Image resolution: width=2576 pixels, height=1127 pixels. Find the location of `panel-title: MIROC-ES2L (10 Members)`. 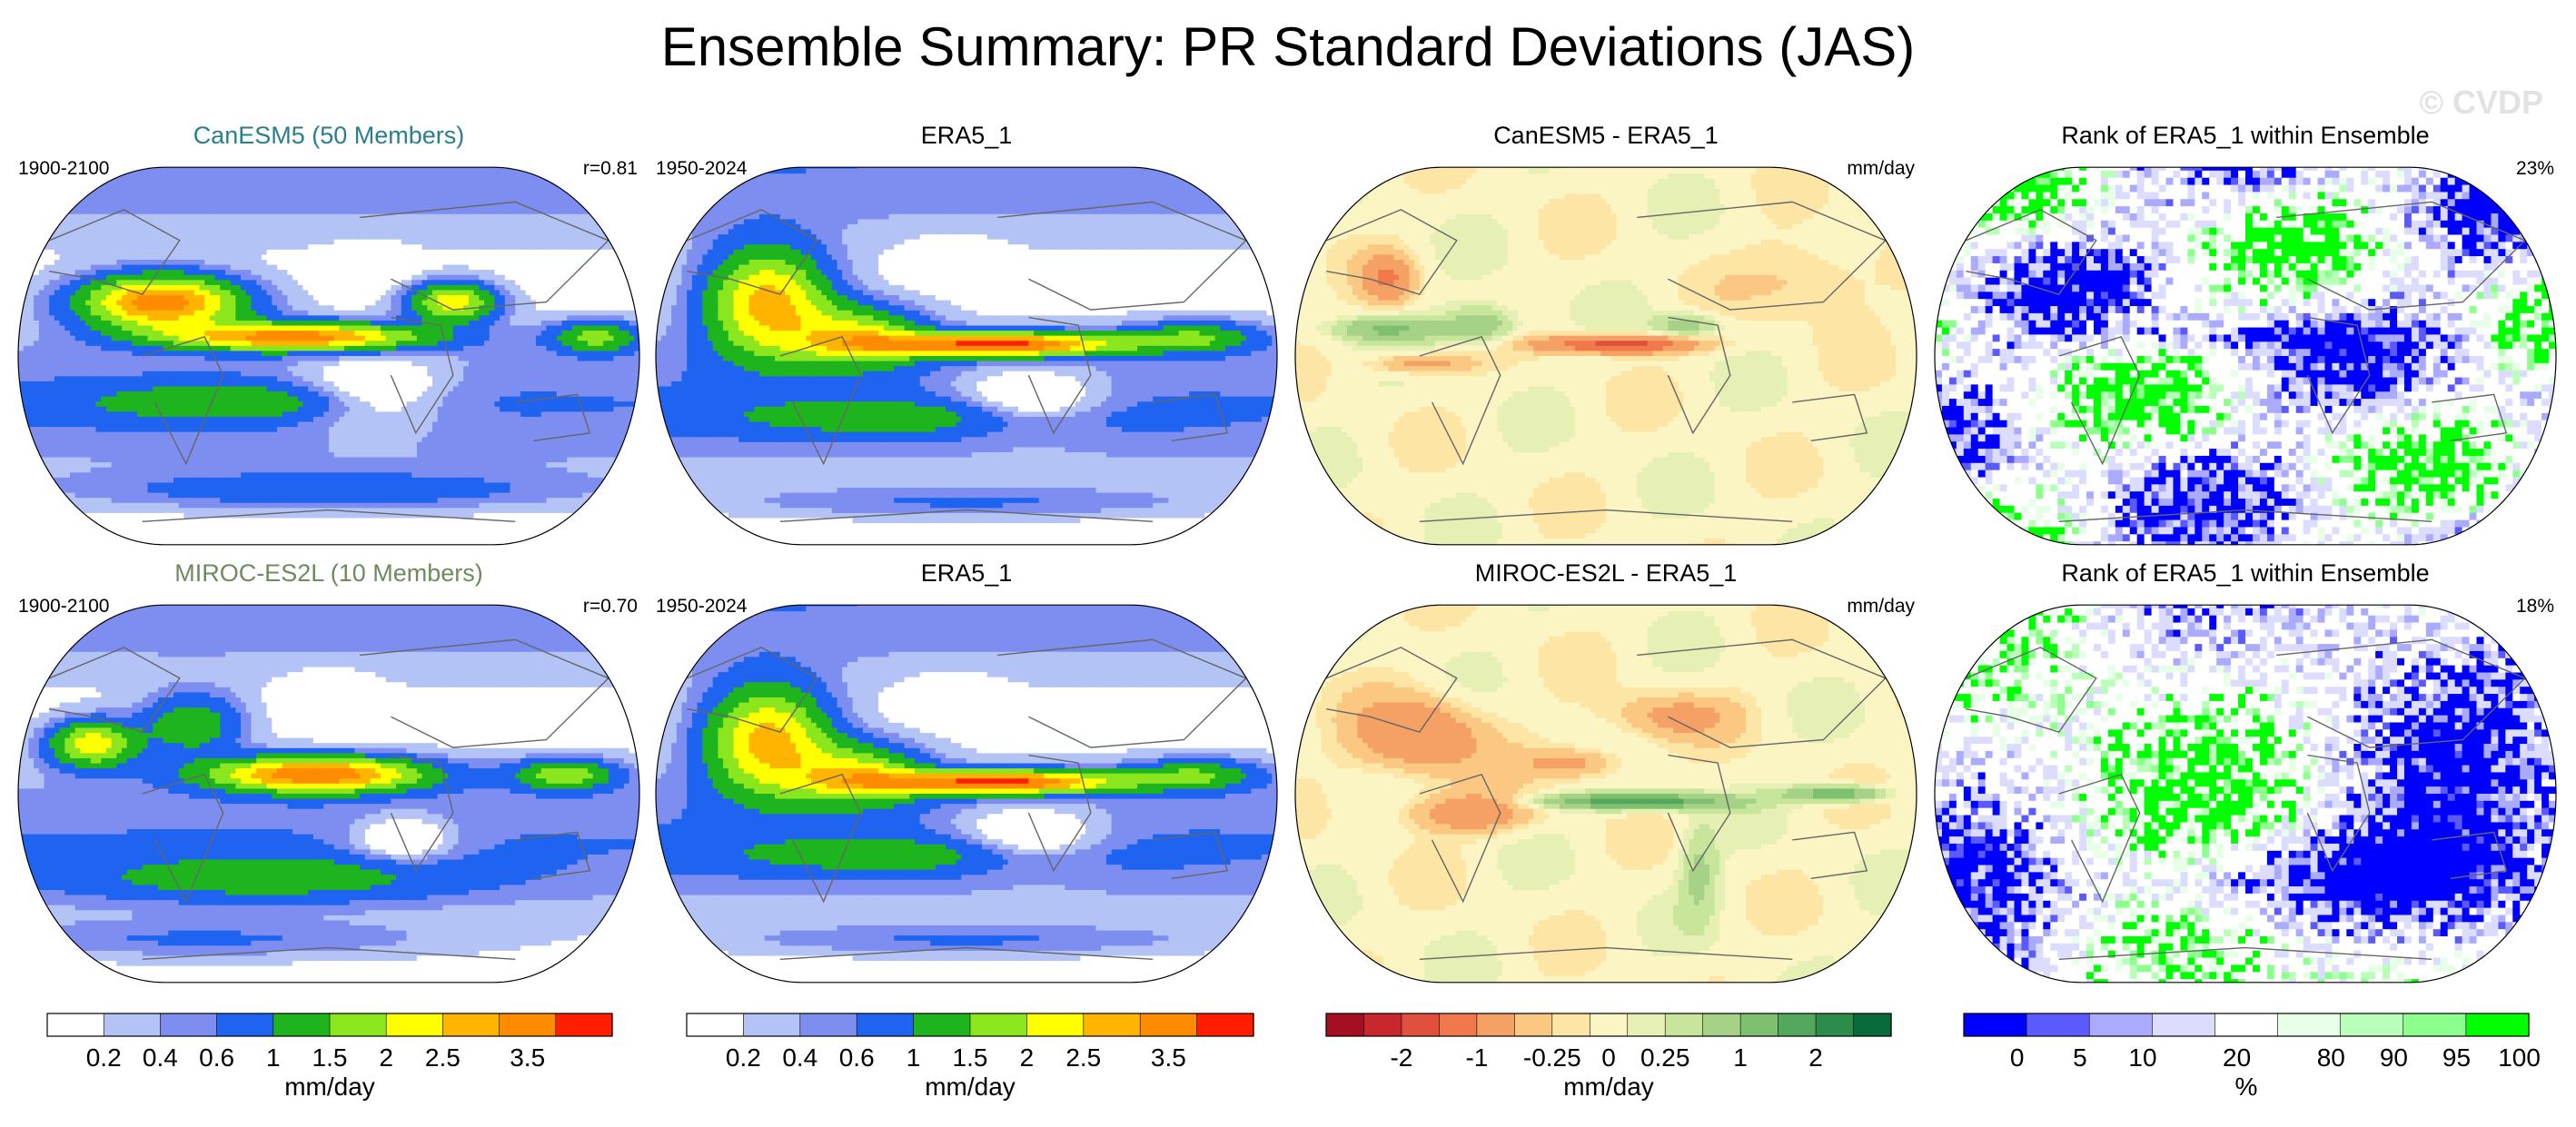

panel-title: MIROC-ES2L (10 Members) is located at coordinates (328, 573).